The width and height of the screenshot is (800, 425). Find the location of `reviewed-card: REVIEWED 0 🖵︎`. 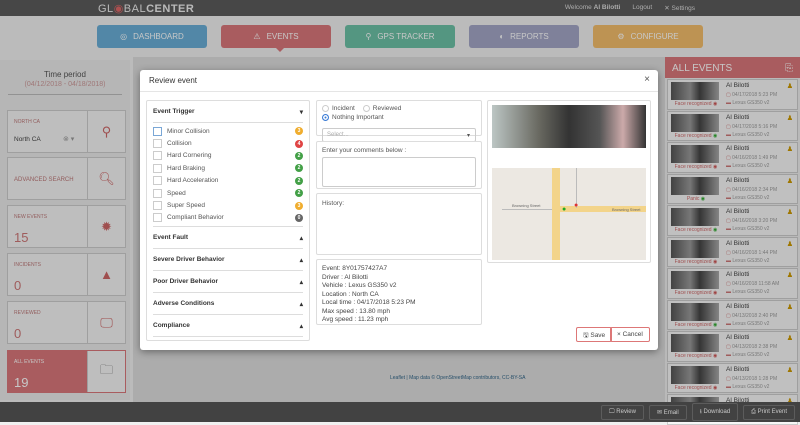

reviewed-card: REVIEWED 0 🖵︎ is located at coordinates (66, 322).